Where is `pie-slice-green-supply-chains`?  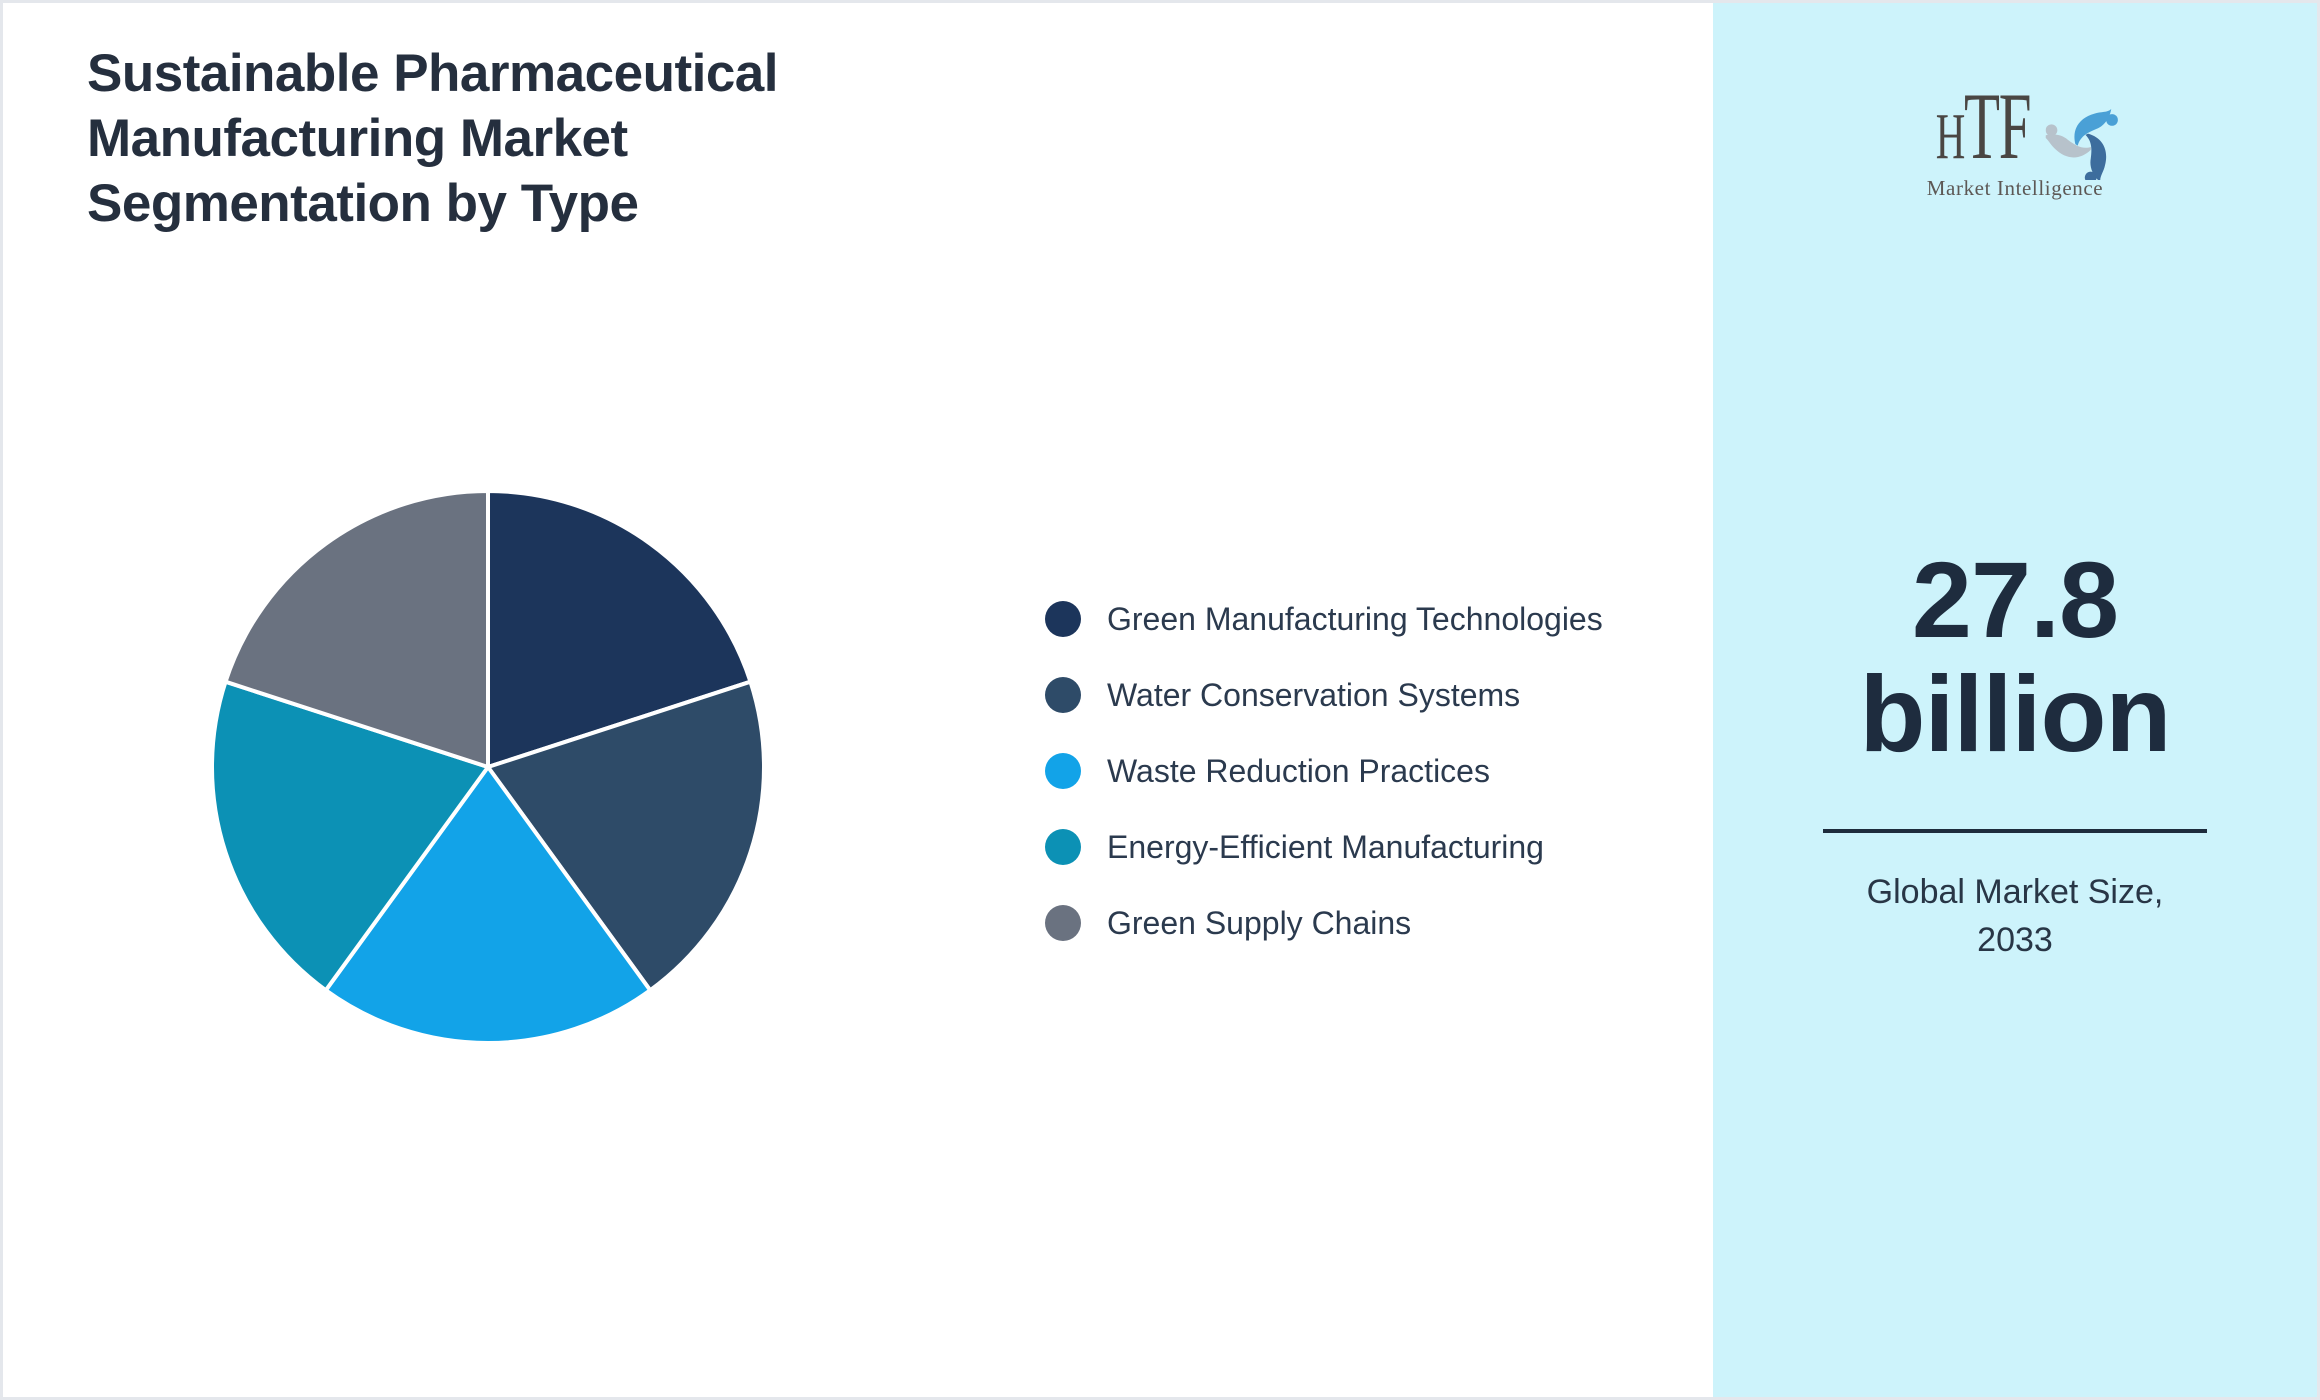 pie-slice-green-supply-chains is located at coordinates (356, 629).